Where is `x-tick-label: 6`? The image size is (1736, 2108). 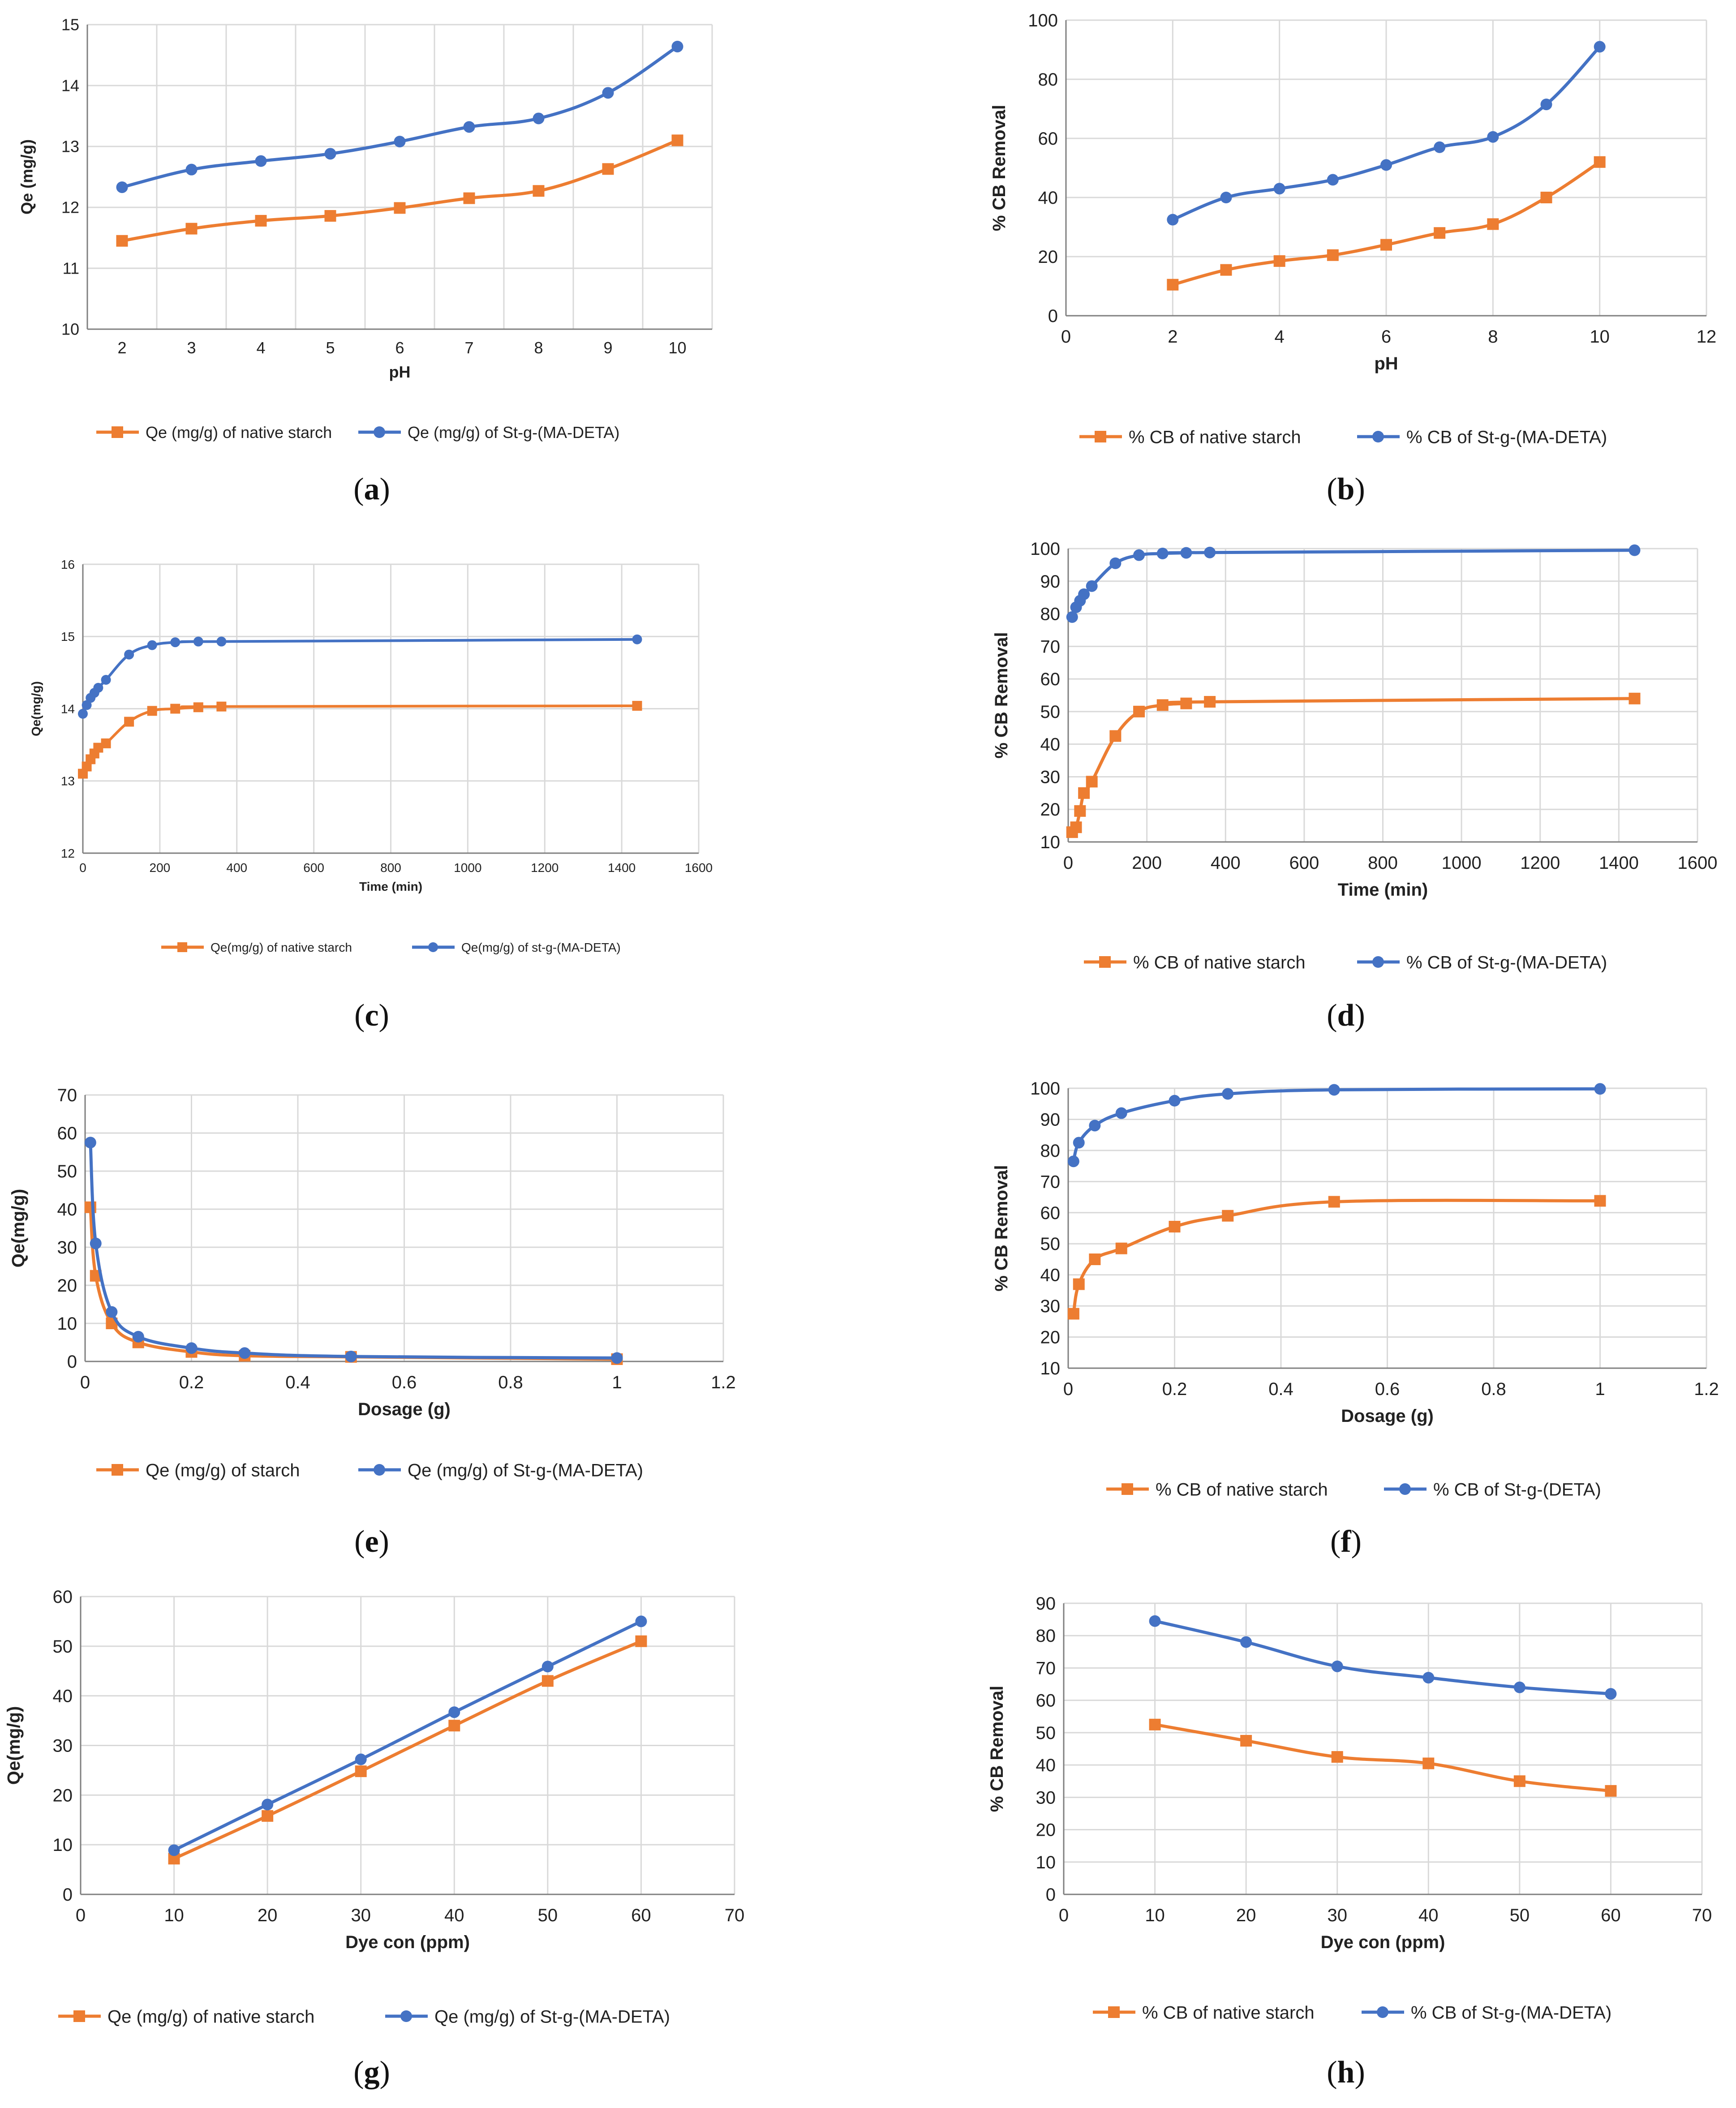 x-tick-label: 6 is located at coordinates (1386, 337).